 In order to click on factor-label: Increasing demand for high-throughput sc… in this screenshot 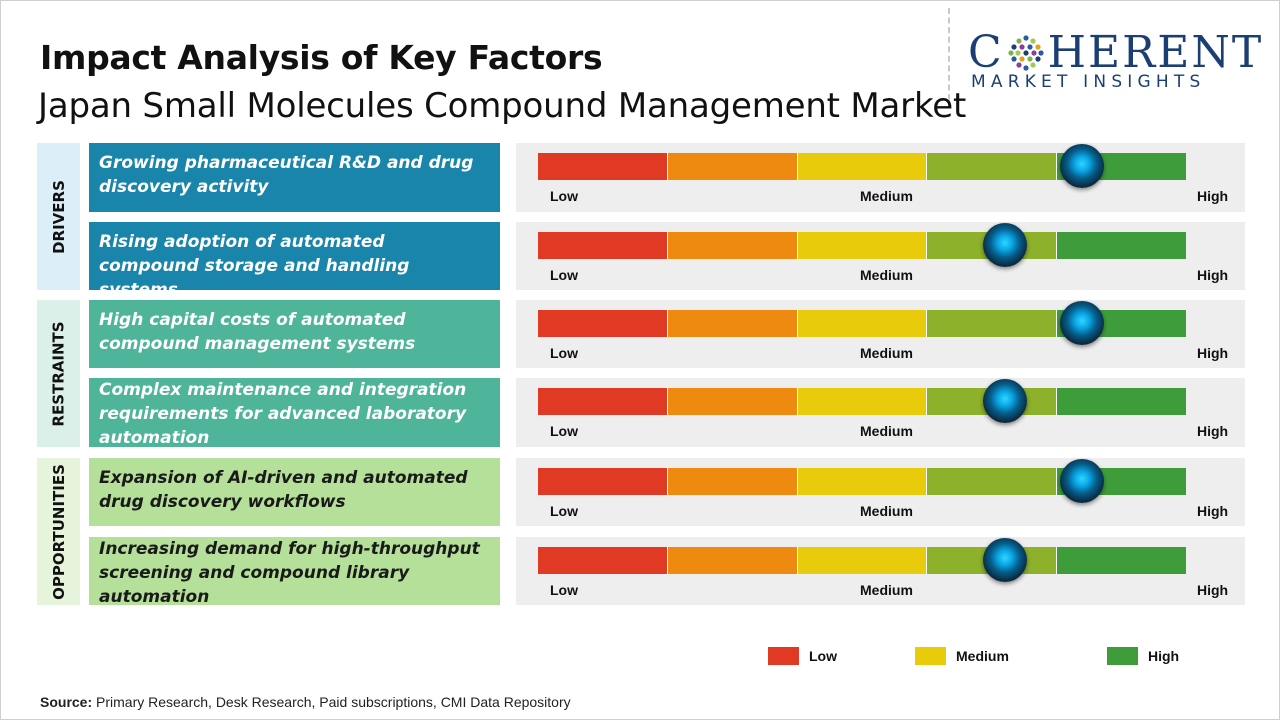, I will do `click(289, 573)`.